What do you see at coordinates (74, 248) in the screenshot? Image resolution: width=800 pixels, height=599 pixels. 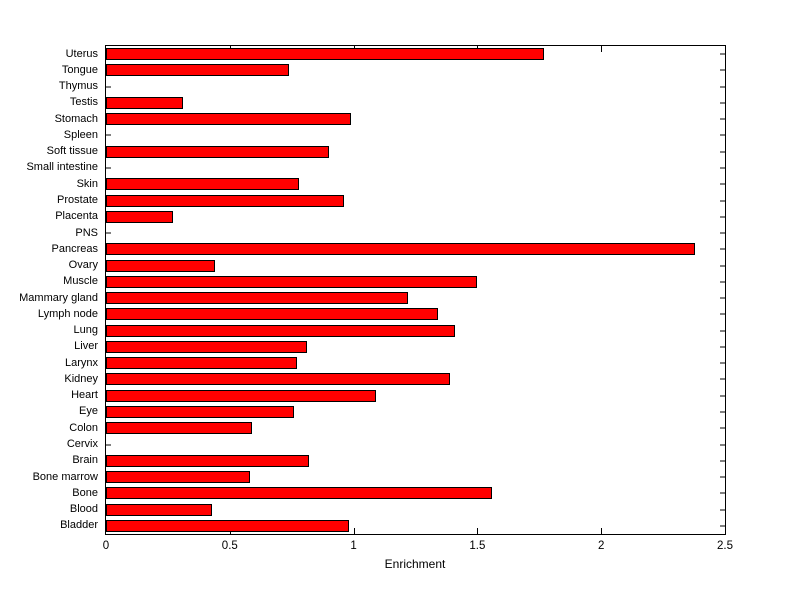 I see `category-label: Pancreas` at bounding box center [74, 248].